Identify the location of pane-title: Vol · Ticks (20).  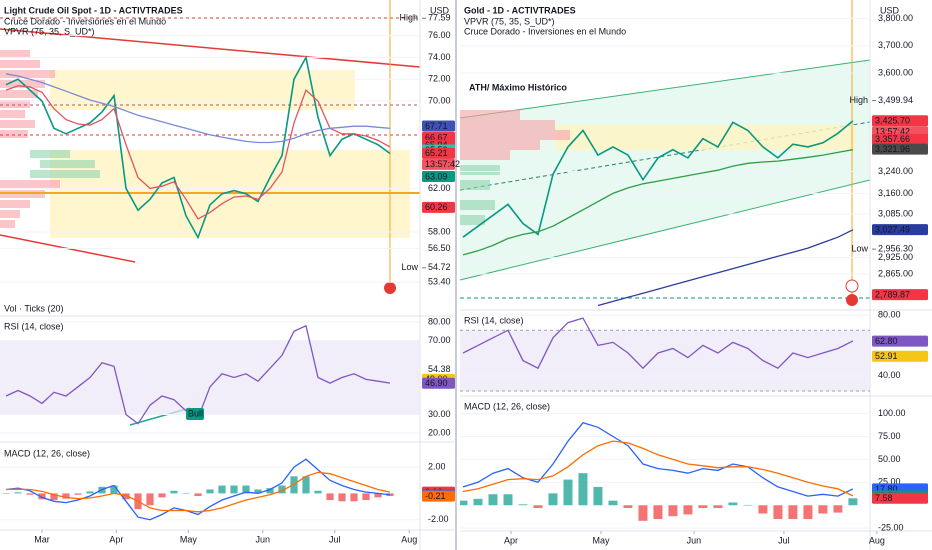
(34, 308).